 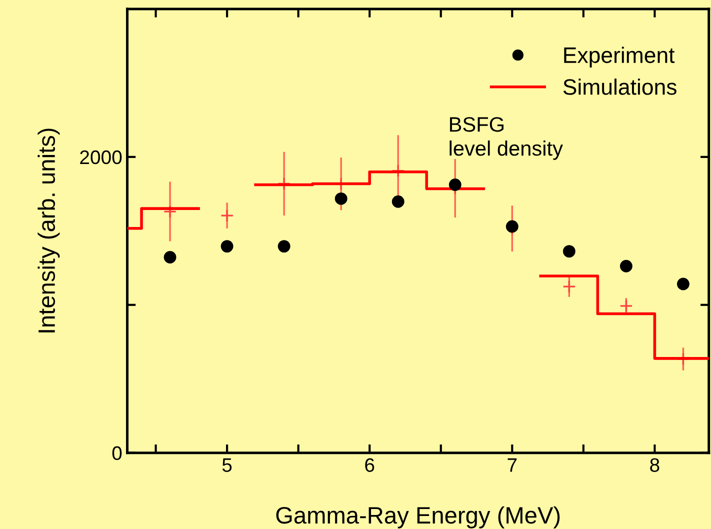 What do you see at coordinates (512, 465) in the screenshot?
I see `x-tick-label: 7` at bounding box center [512, 465].